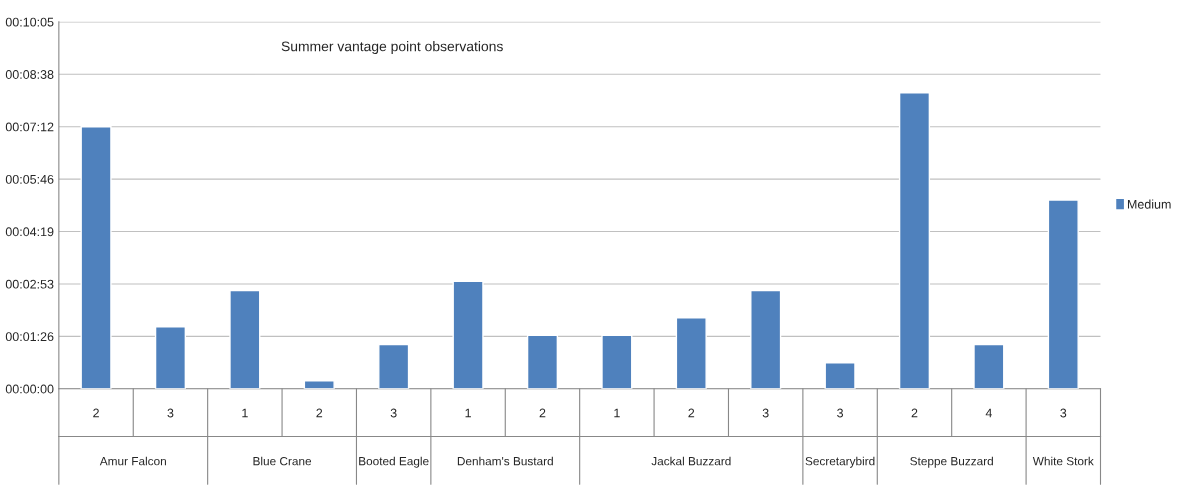  I want to click on text: Booted Eagle, so click(394, 462).